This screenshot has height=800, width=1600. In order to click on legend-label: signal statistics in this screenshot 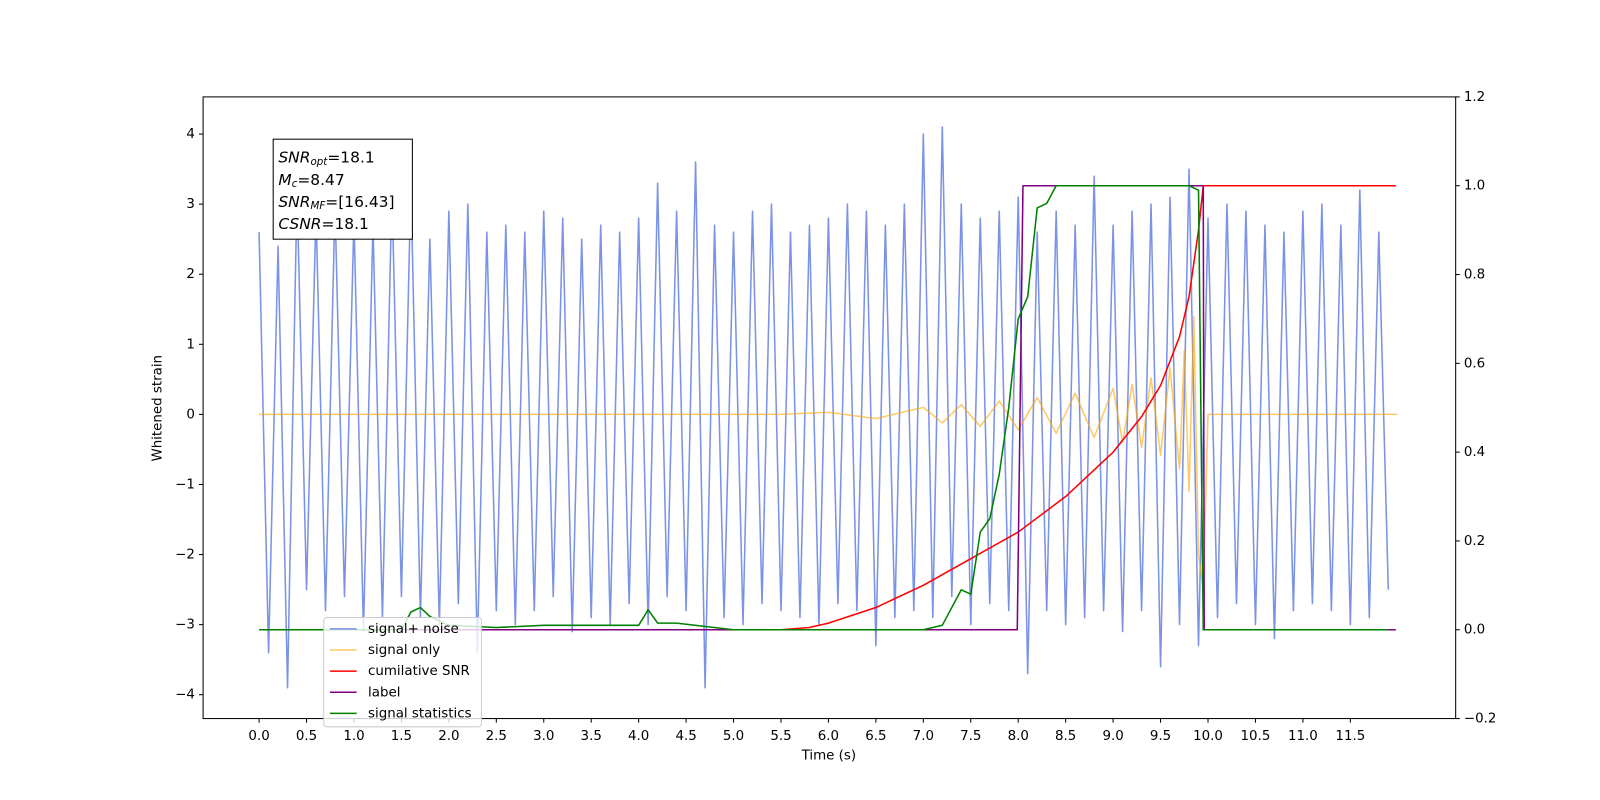, I will do `click(420, 713)`.